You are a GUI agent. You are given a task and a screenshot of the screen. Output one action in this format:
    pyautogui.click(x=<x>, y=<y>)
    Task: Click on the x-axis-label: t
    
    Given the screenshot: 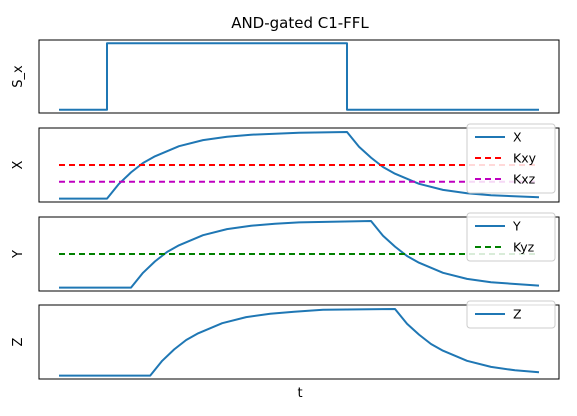 What is the action you would take?
    pyautogui.click(x=299, y=393)
    